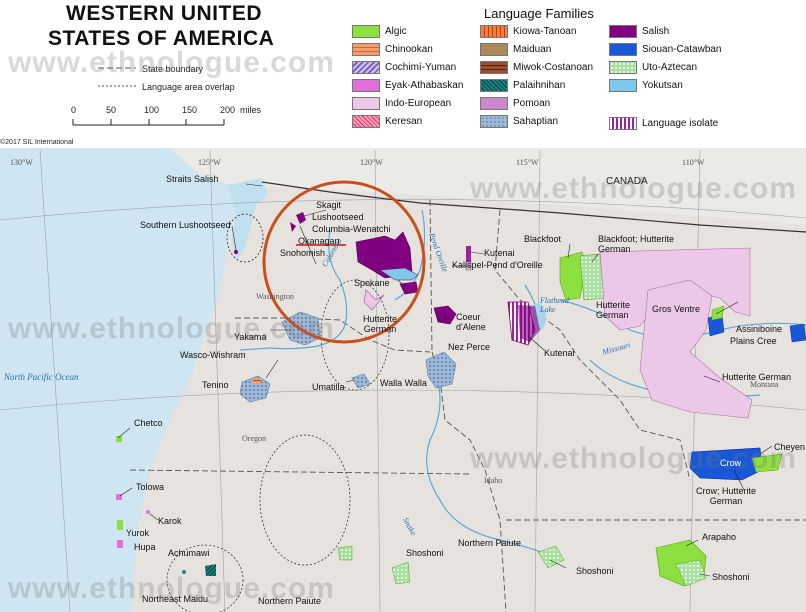 The image size is (806, 612). Describe the element at coordinates (551, 557) in the screenshot. I see `region-northern-paiute-id` at that location.